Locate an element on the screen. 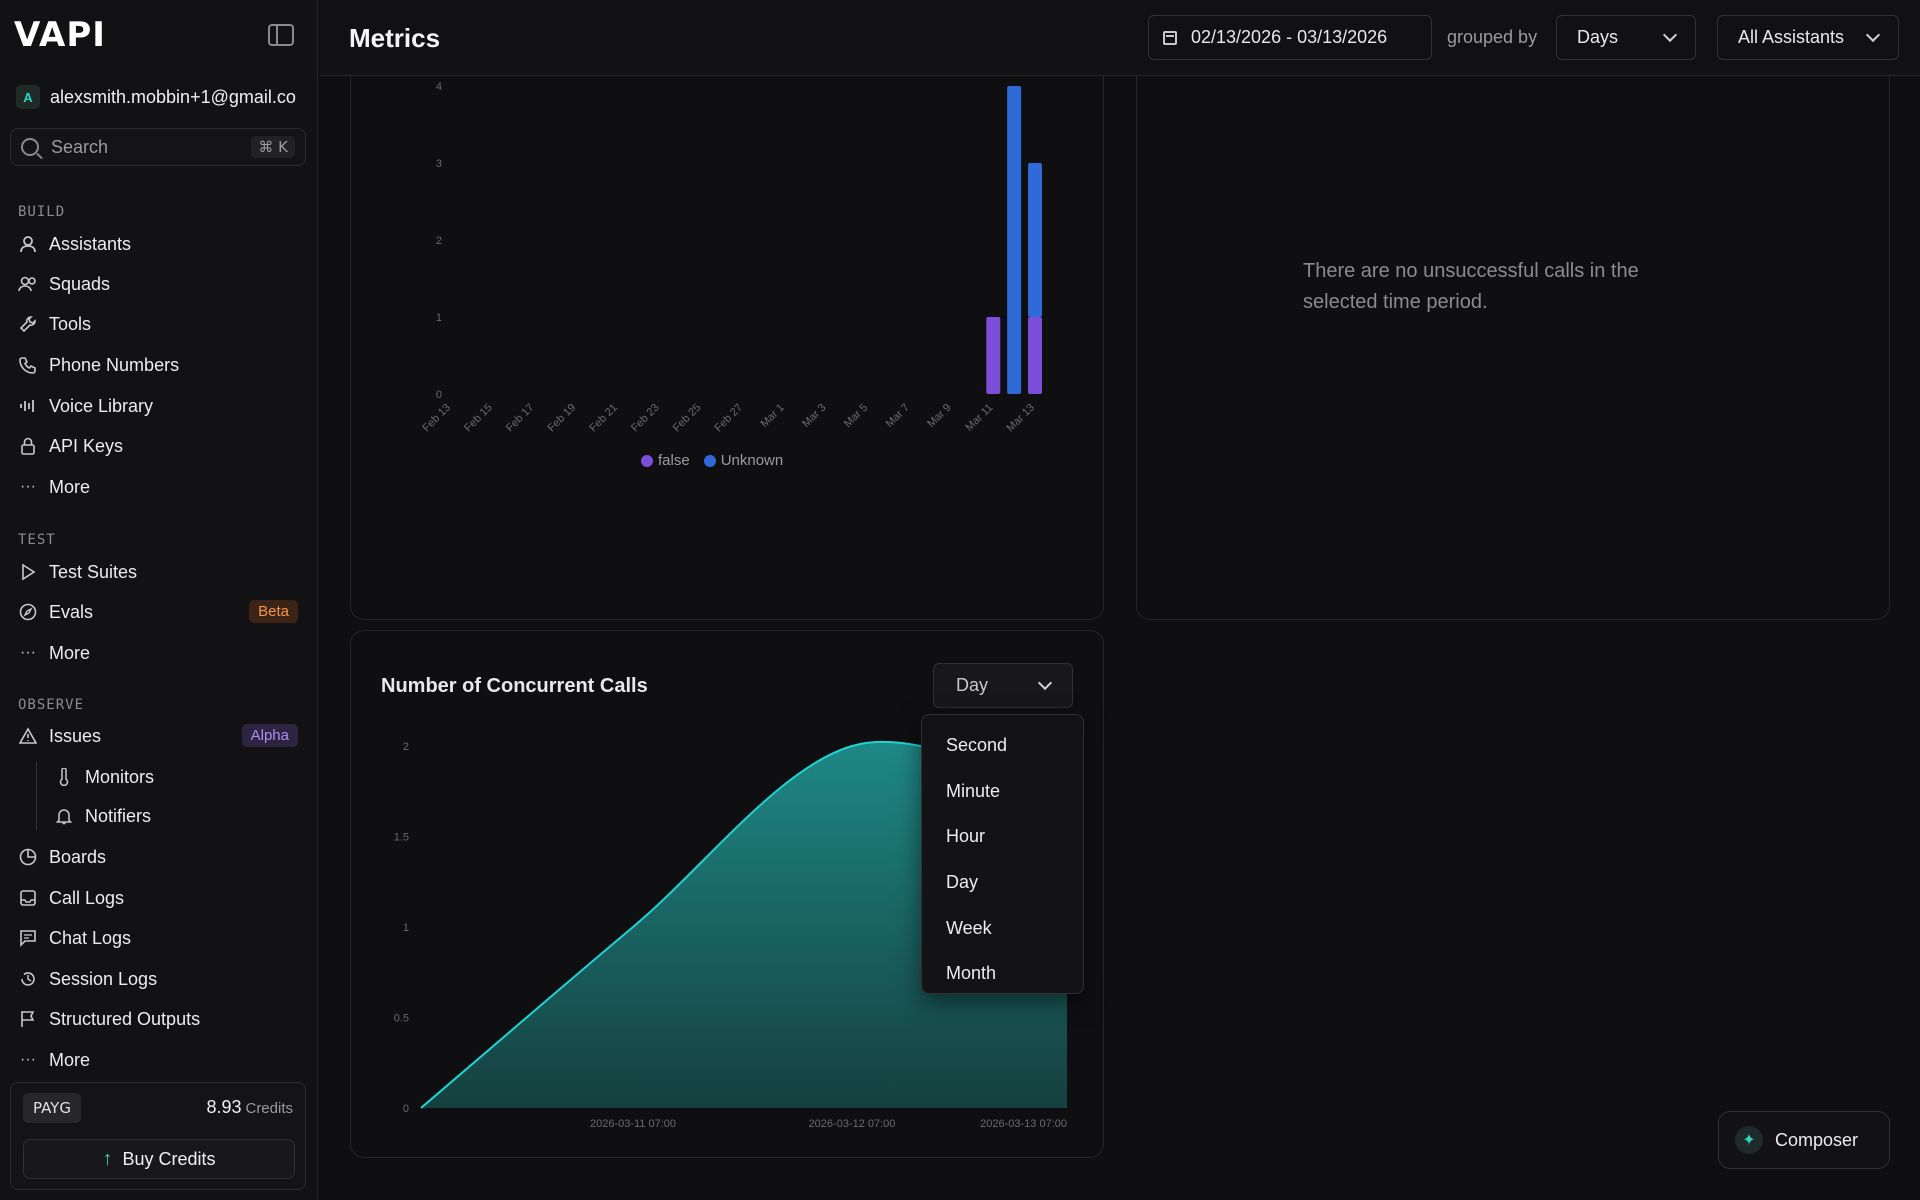 This screenshot has width=1920, height=1200. sidebar-item-issues: Issues Alpha is located at coordinates (160, 736).